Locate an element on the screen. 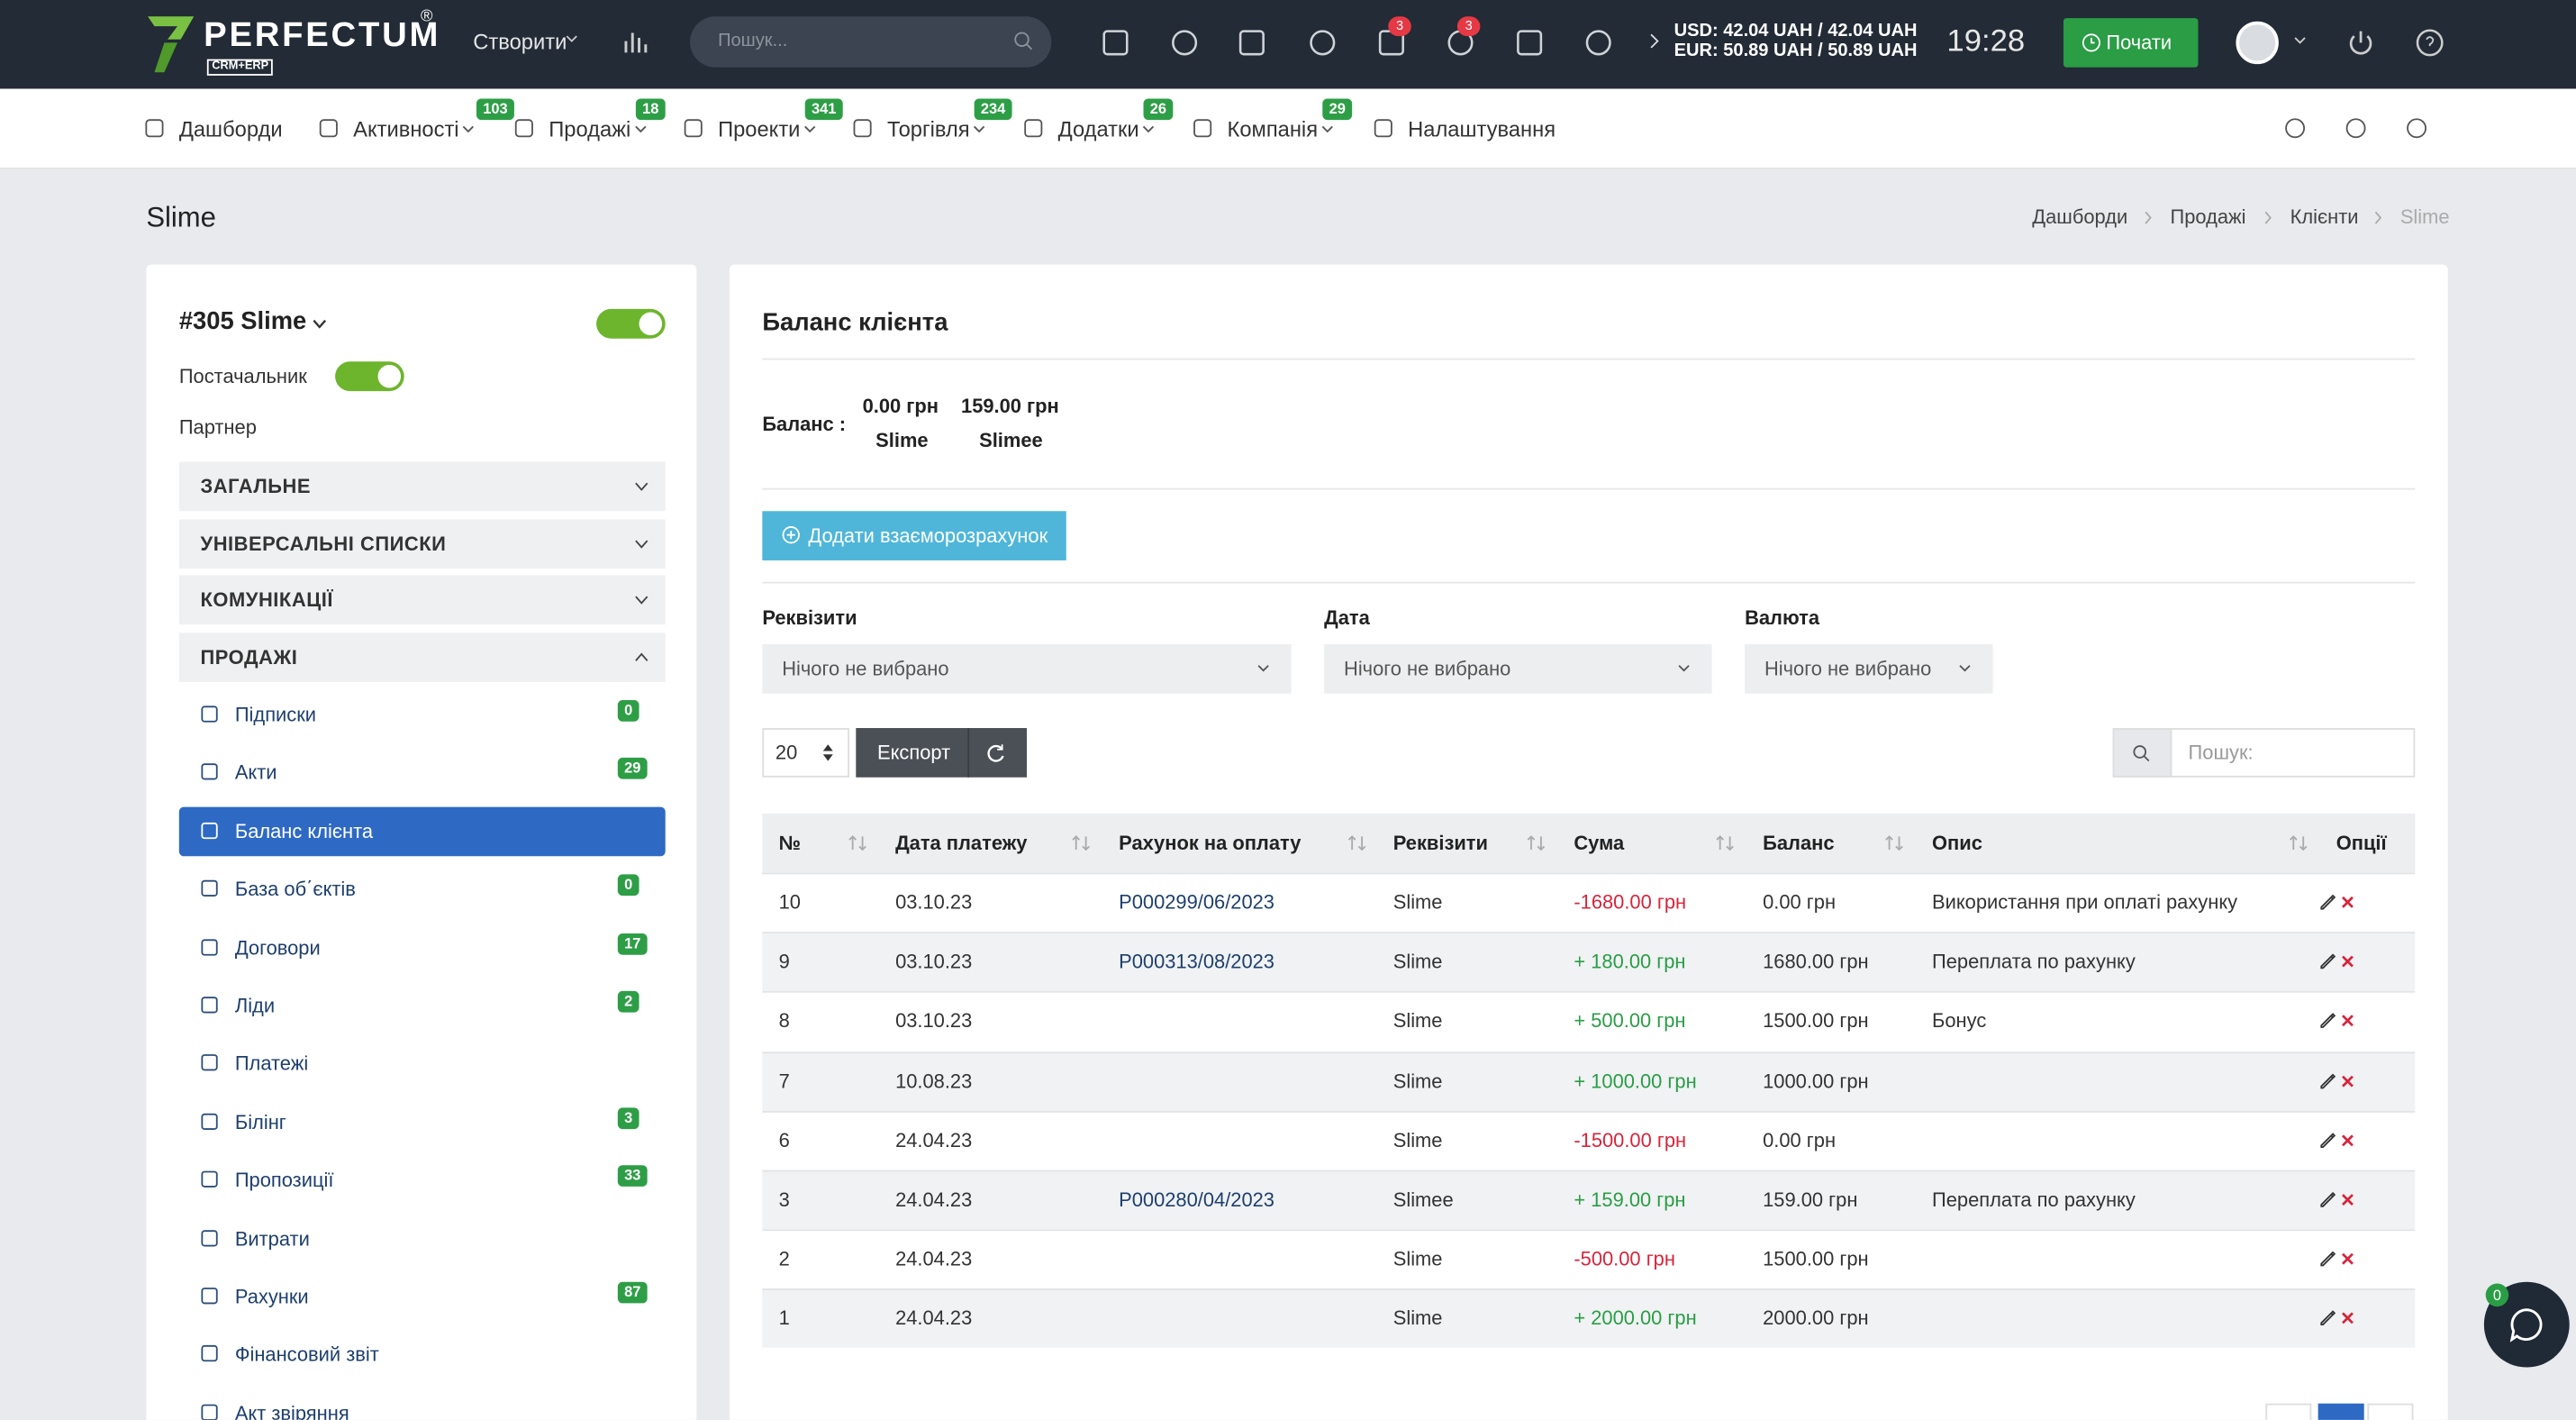  breadcrumb: Клієнти is located at coordinates (2324, 217).